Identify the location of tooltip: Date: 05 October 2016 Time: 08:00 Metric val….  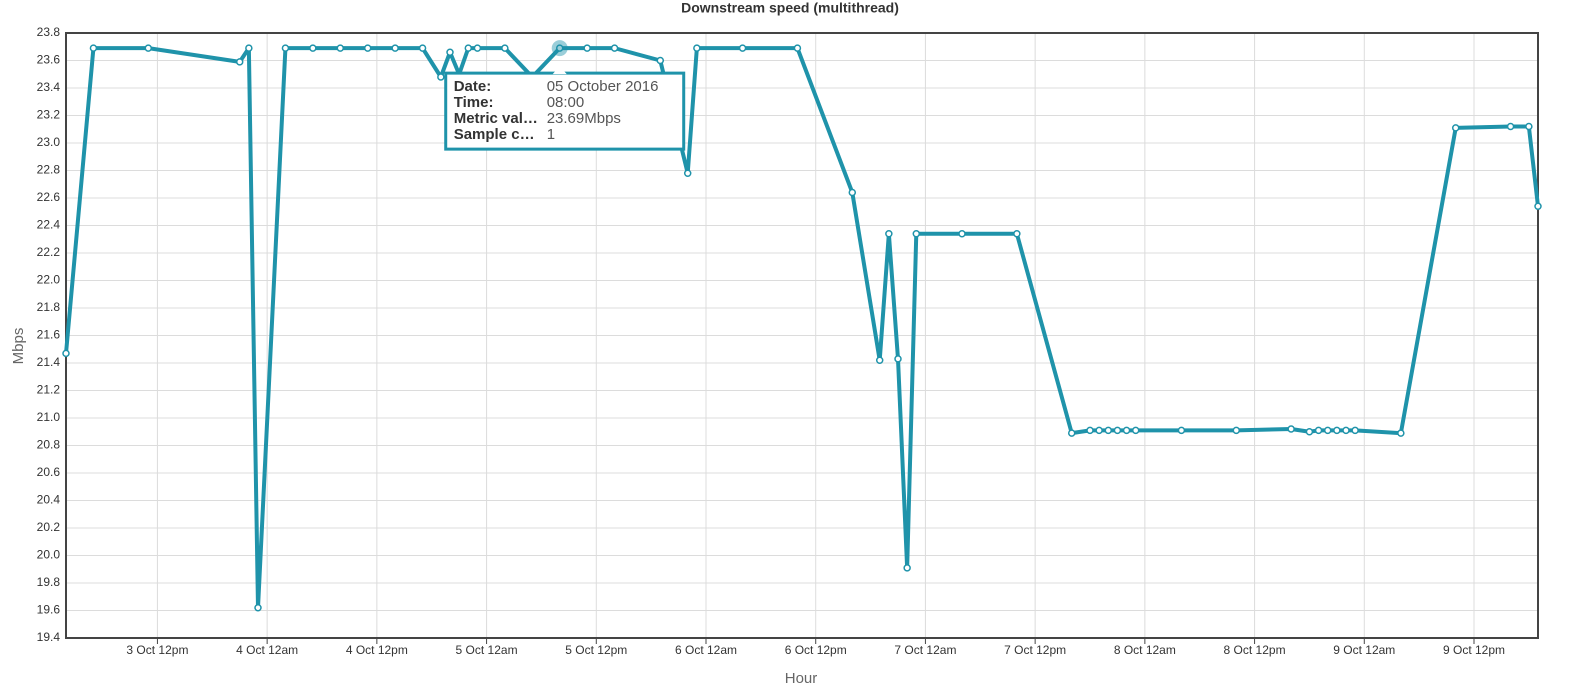
(565, 108).